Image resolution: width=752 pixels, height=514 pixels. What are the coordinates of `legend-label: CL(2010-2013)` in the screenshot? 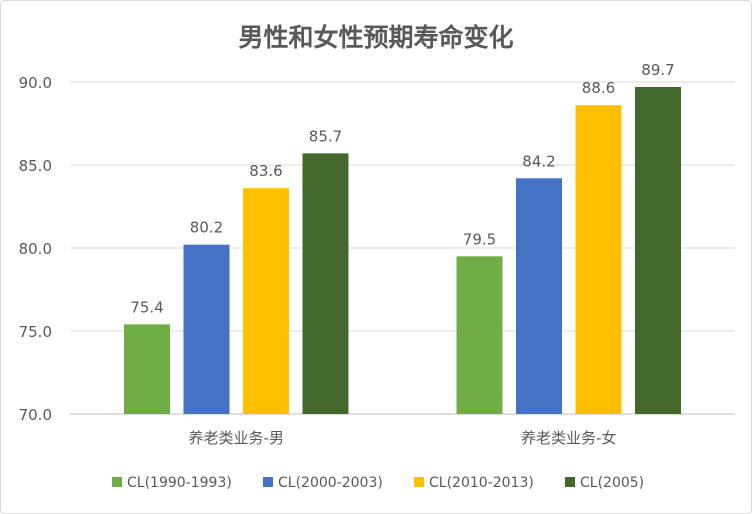 It's located at (481, 483).